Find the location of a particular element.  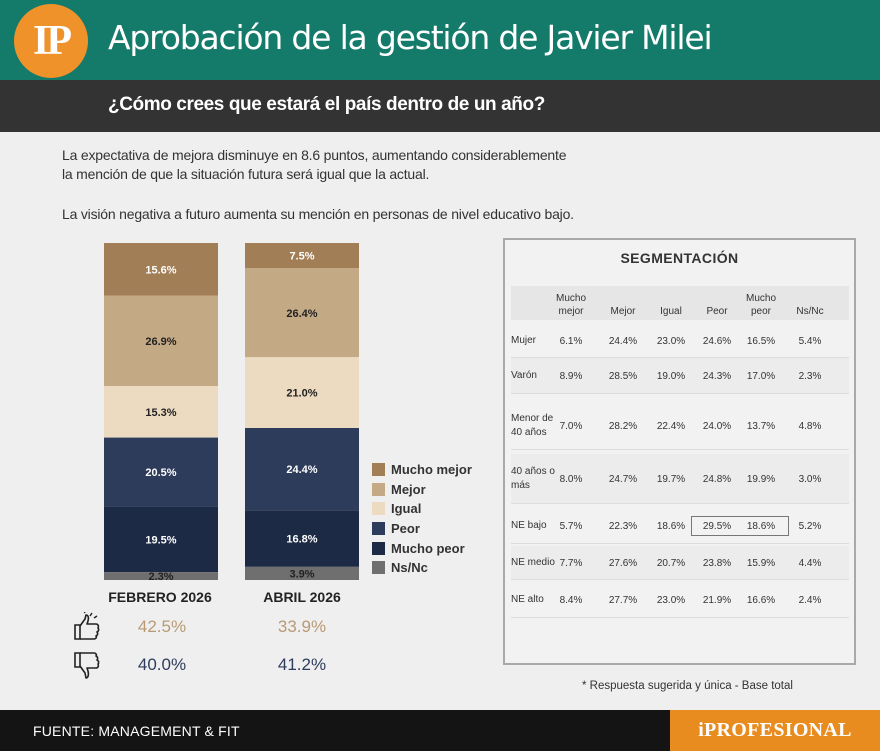

negative-feb-value: 40.0% is located at coordinates (162, 664).